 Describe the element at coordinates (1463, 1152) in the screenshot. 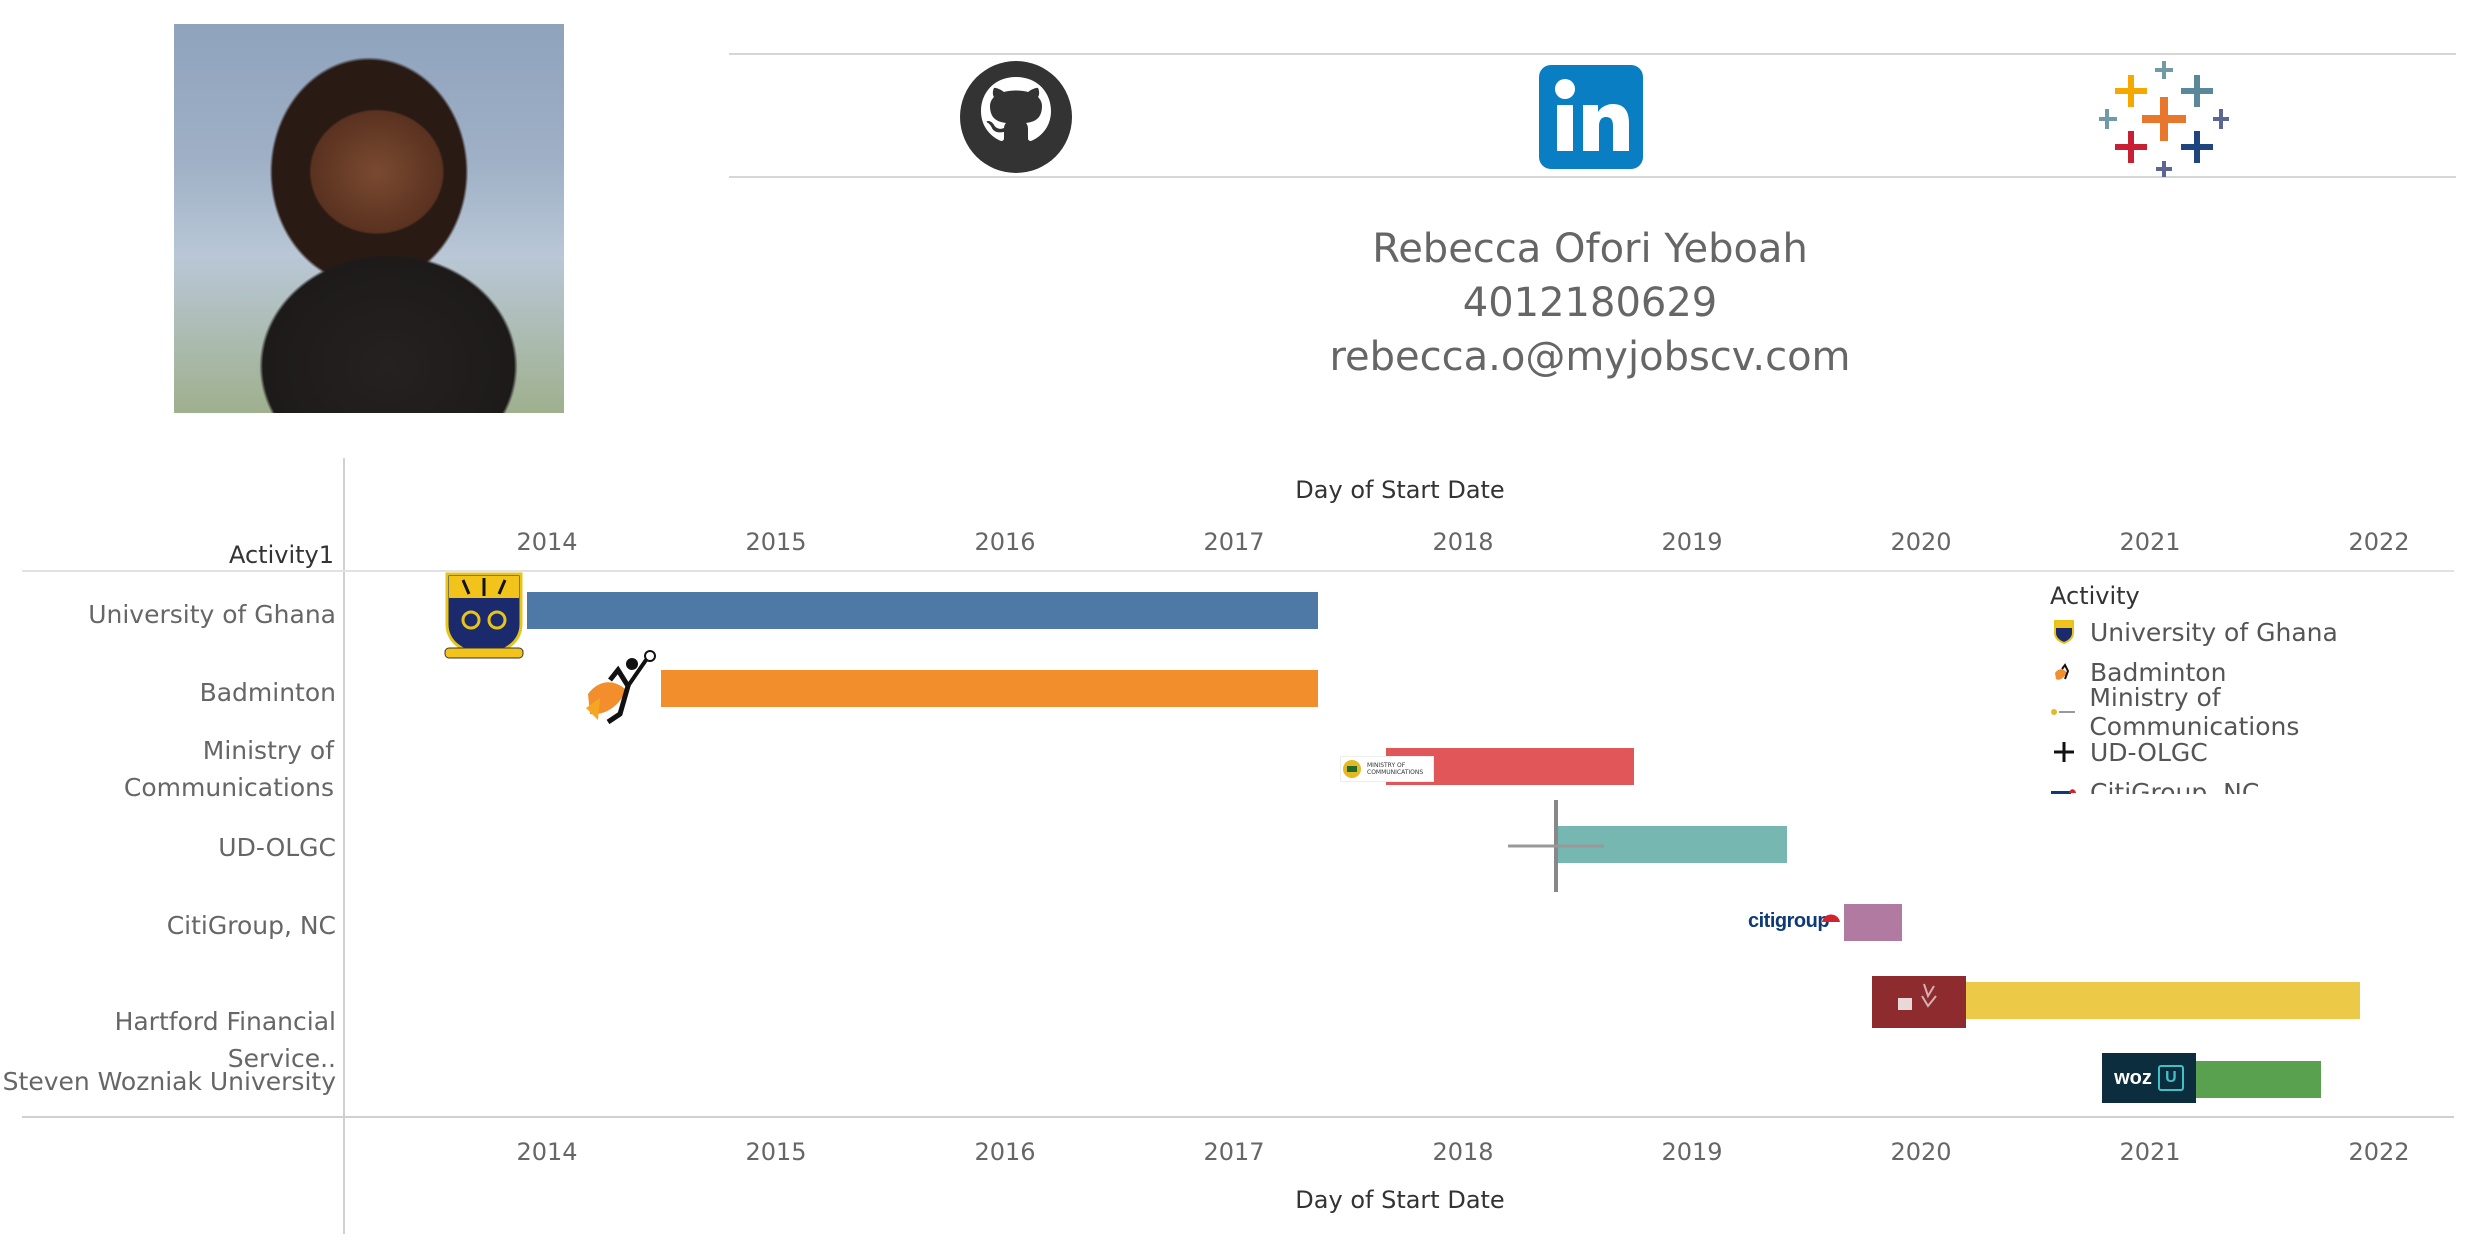

I see `tick-bottom-2018: 2018` at that location.